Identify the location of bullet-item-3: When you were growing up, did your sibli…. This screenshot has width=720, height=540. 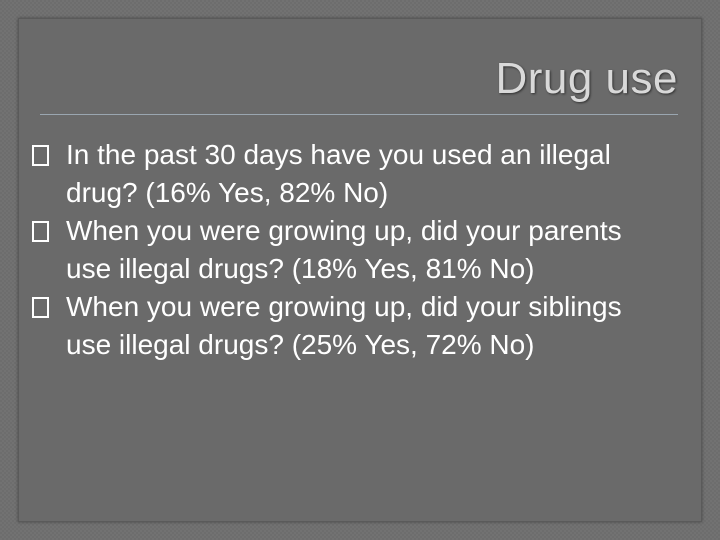
(352, 326).